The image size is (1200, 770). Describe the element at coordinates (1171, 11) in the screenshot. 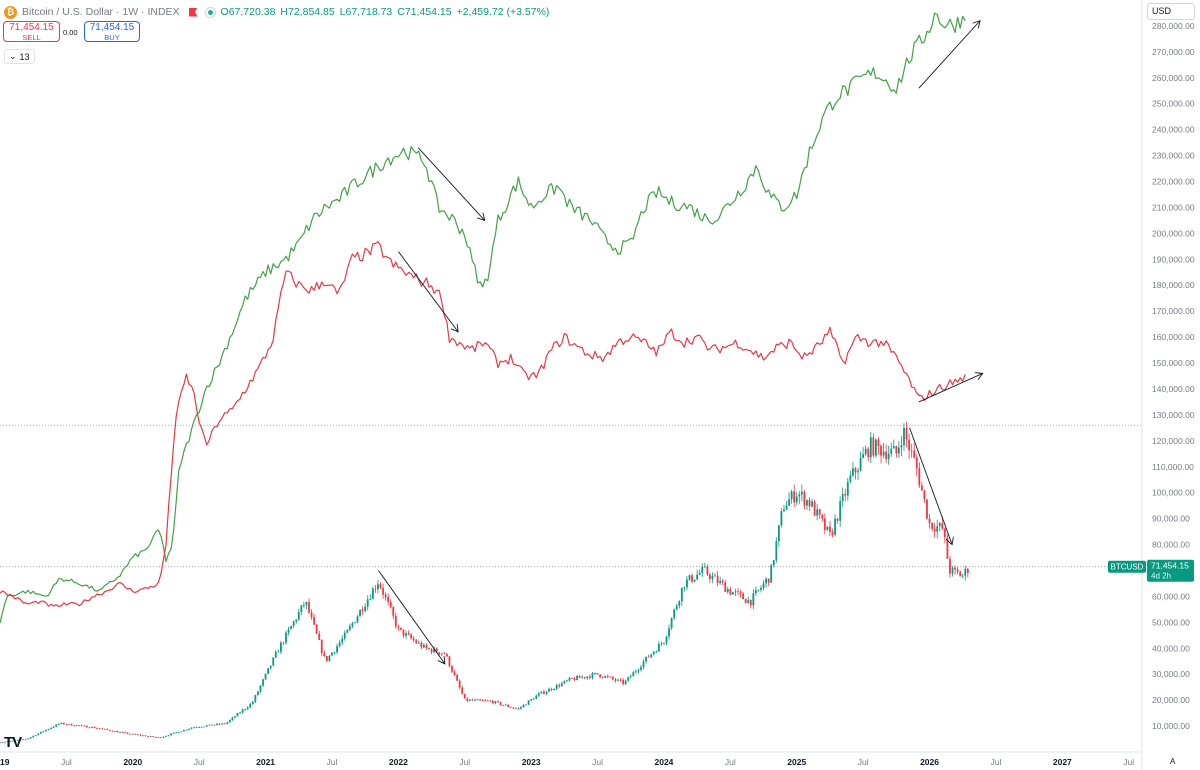

I see `currency-selector: USD` at that location.